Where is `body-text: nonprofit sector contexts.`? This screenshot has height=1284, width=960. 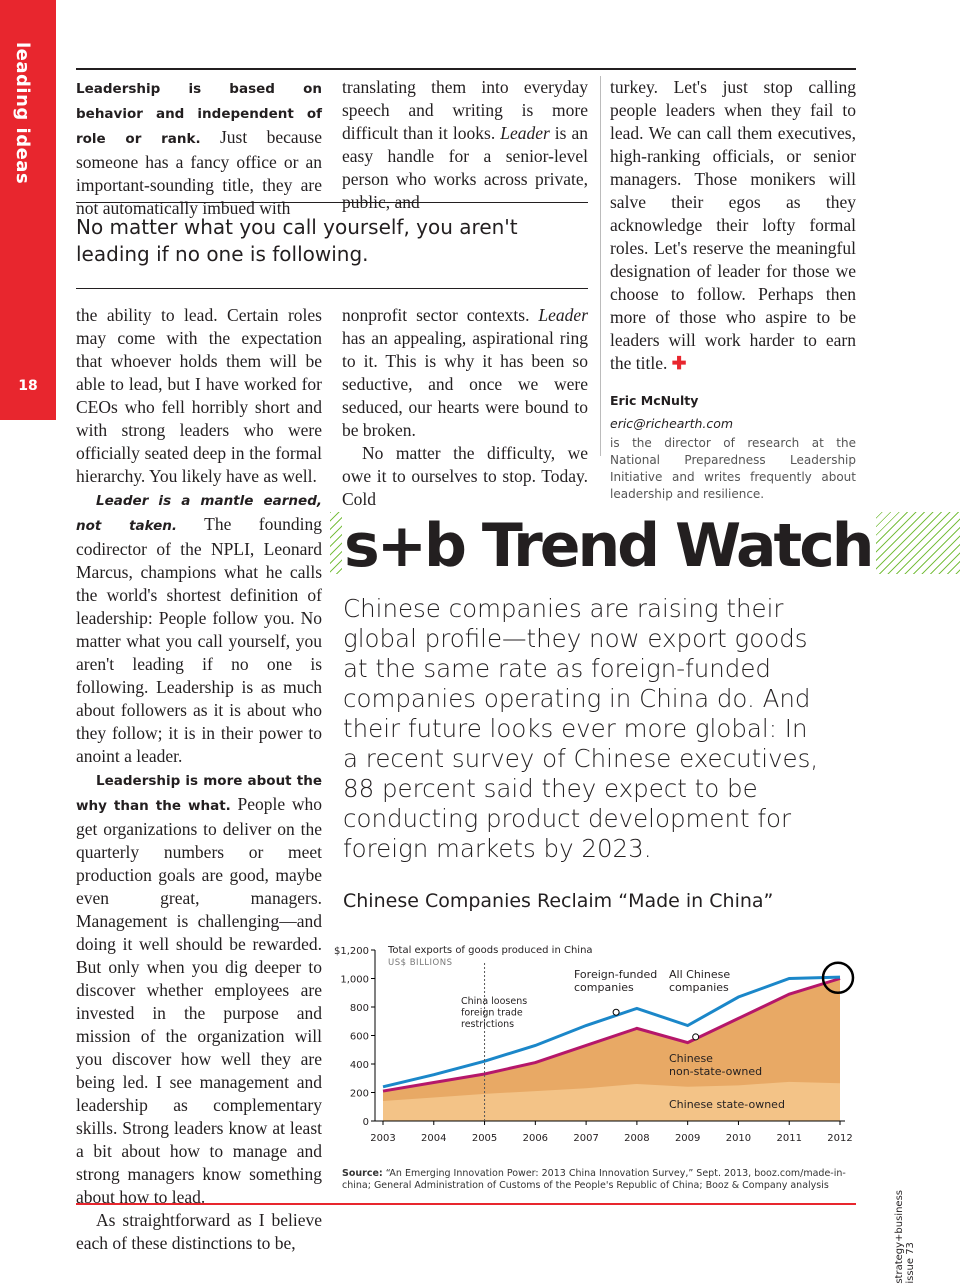
body-text: nonprofit sector contexts. is located at coordinates (440, 315).